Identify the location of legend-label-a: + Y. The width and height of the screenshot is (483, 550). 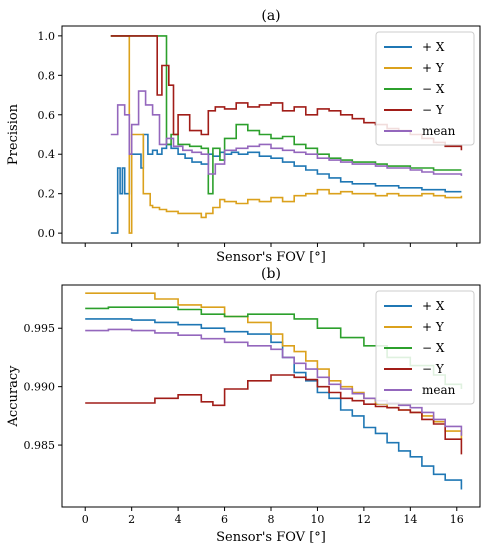
(433, 68).